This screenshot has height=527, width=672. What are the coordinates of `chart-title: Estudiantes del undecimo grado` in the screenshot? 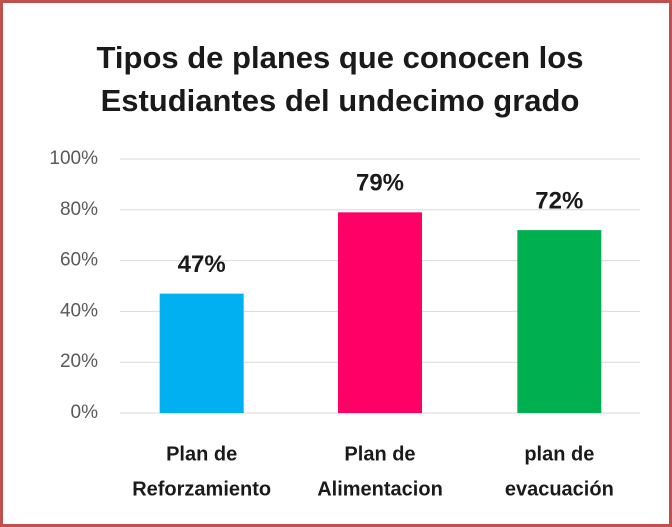 It's located at (340, 100).